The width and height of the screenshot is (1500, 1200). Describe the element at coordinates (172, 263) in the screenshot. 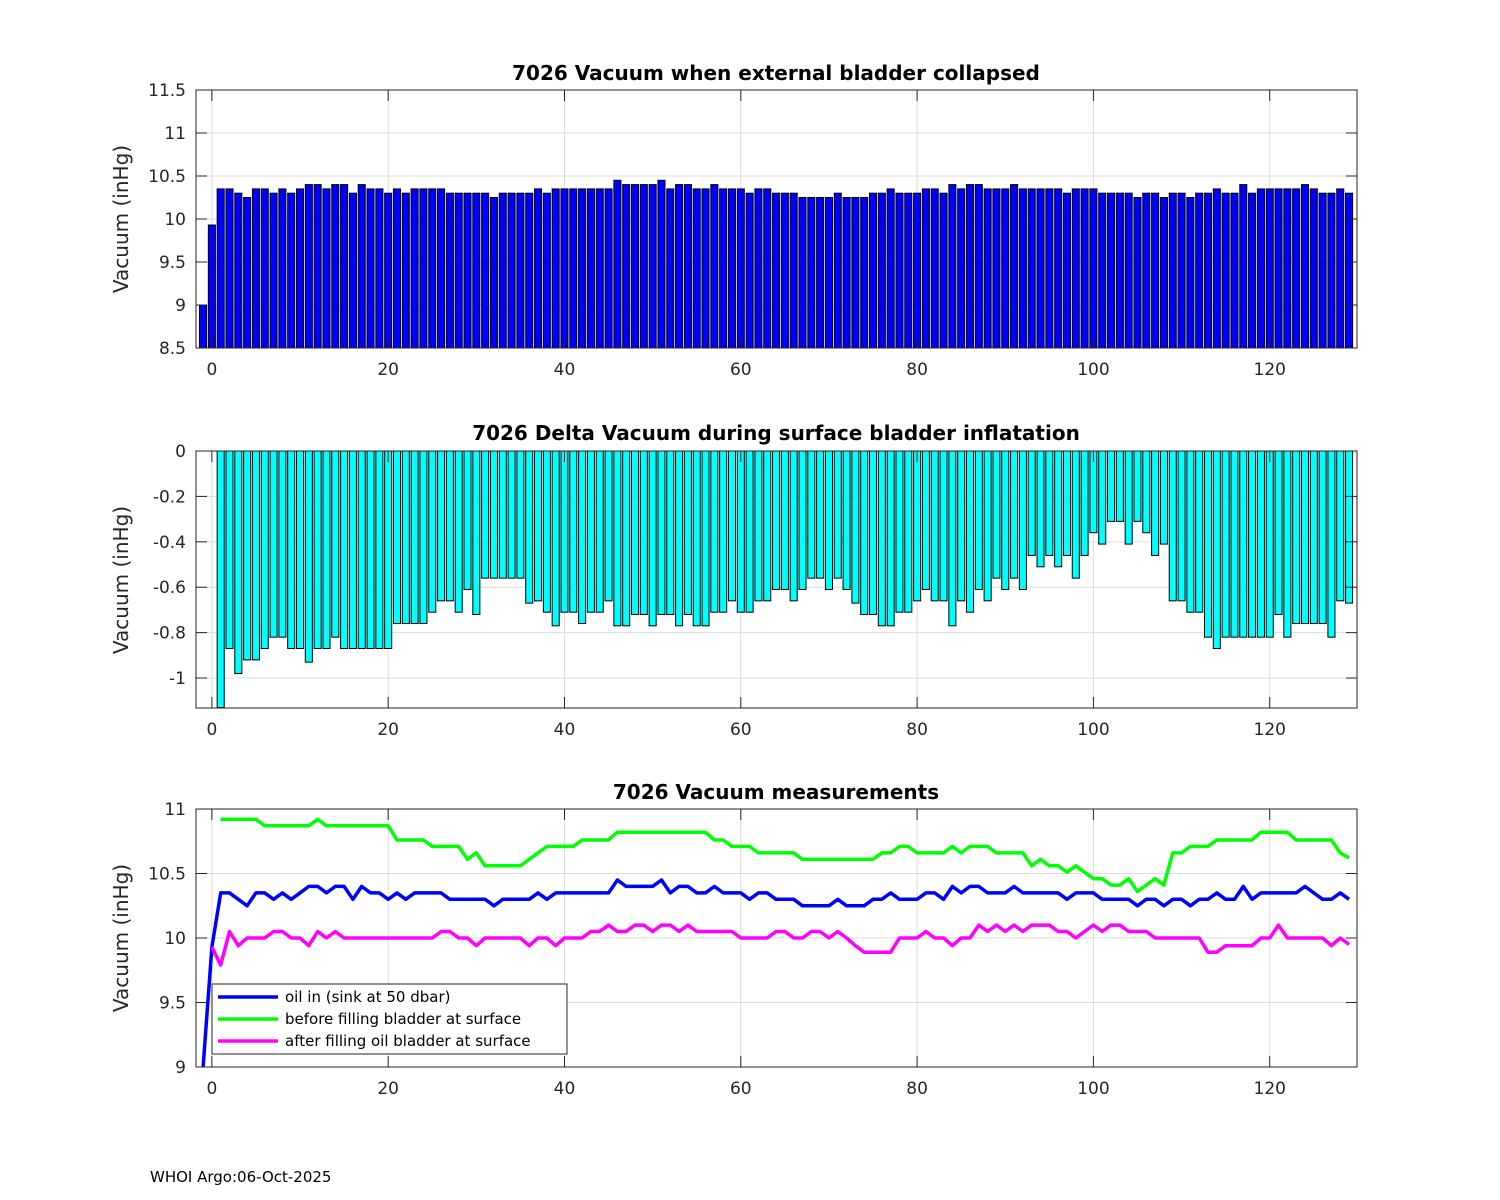

I see `y-tick-label: 9.5` at that location.